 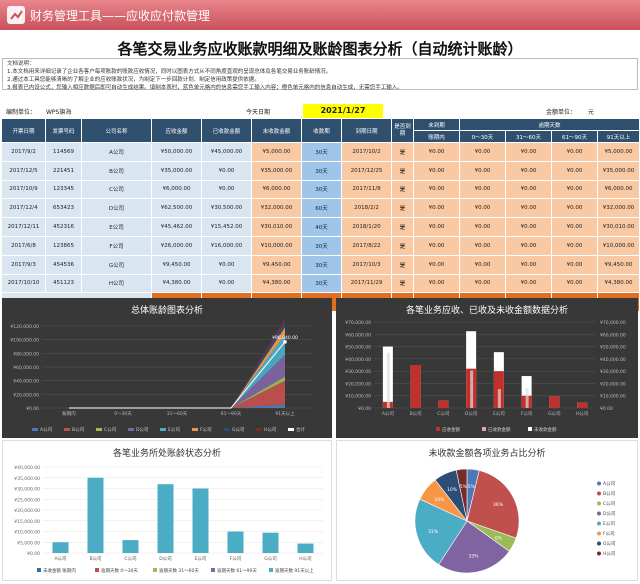 I want to click on cell-receivable: ¥62,500.00, so click(x=176, y=208).